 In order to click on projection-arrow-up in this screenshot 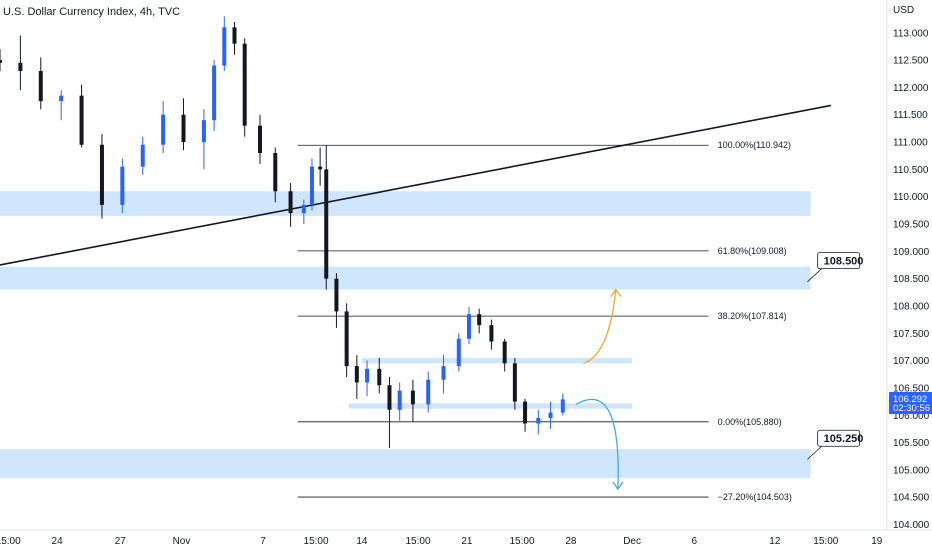, I will do `click(599, 326)`.